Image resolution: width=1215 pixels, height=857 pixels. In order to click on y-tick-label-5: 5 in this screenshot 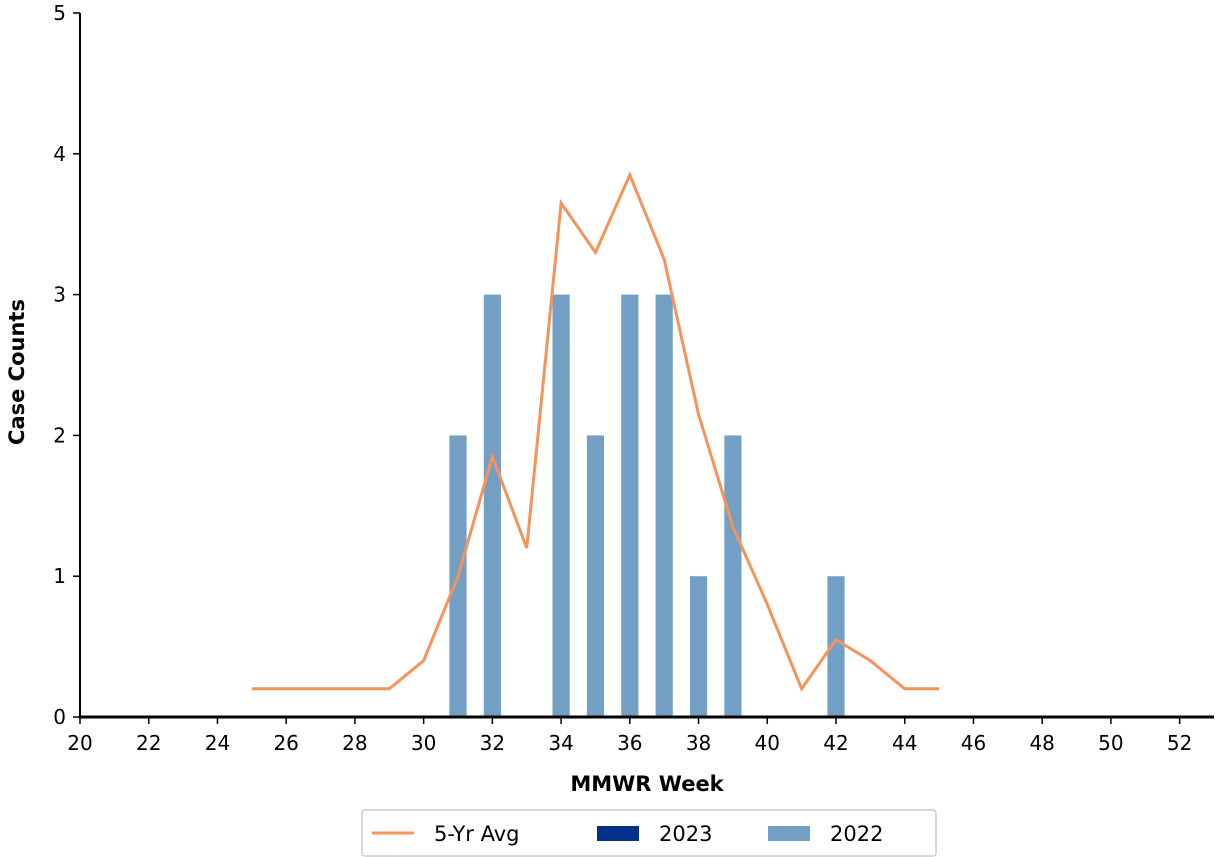, I will do `click(59, 13)`.